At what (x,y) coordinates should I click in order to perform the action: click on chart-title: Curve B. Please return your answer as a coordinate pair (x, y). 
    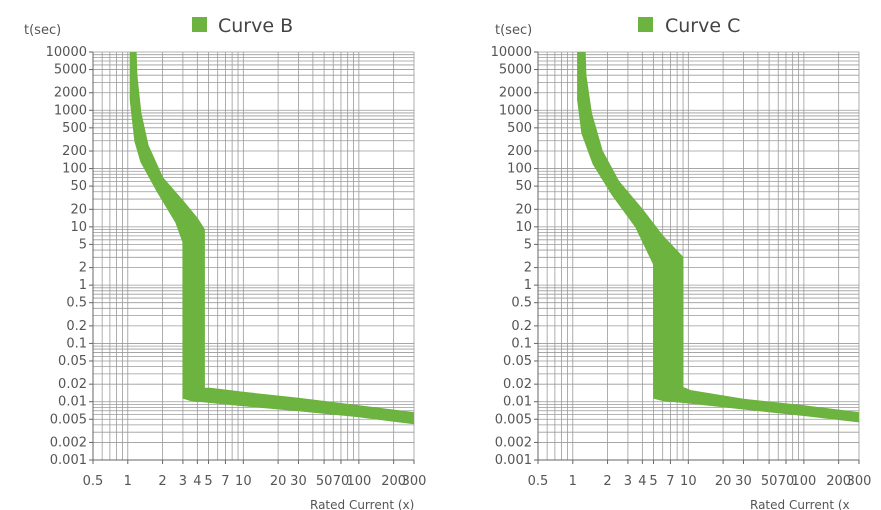
    Looking at the image, I should click on (255, 26).